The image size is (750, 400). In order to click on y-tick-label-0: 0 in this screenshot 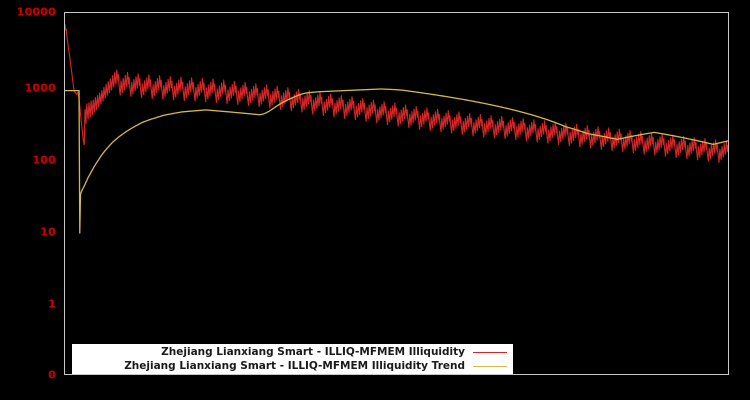, I will do `click(52, 375)`.